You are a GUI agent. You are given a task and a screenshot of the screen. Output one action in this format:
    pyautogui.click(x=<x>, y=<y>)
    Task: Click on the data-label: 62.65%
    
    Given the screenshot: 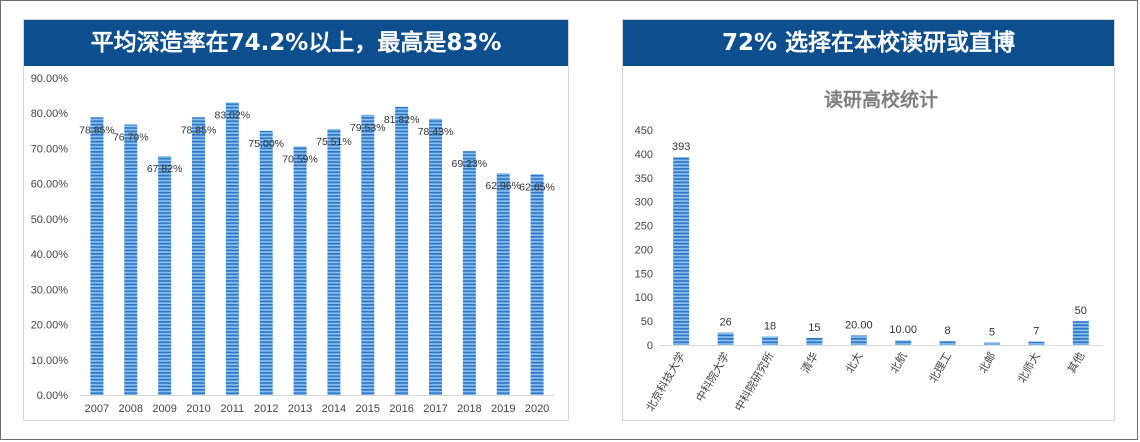 What is the action you would take?
    pyautogui.click(x=537, y=187)
    